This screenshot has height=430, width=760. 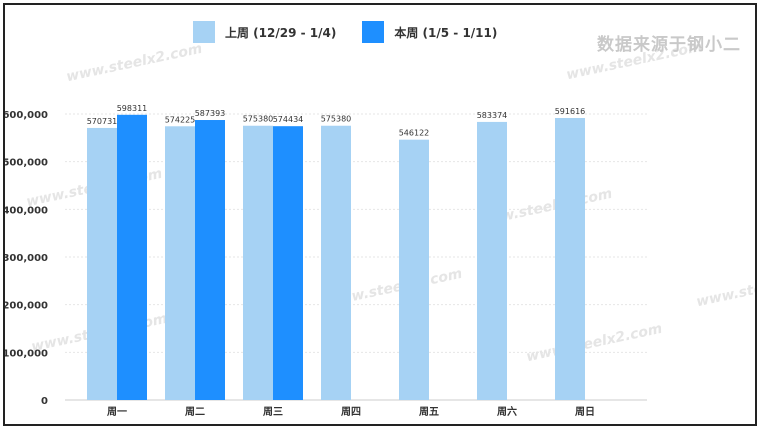 I want to click on x-tick-label: 周一, so click(x=117, y=412).